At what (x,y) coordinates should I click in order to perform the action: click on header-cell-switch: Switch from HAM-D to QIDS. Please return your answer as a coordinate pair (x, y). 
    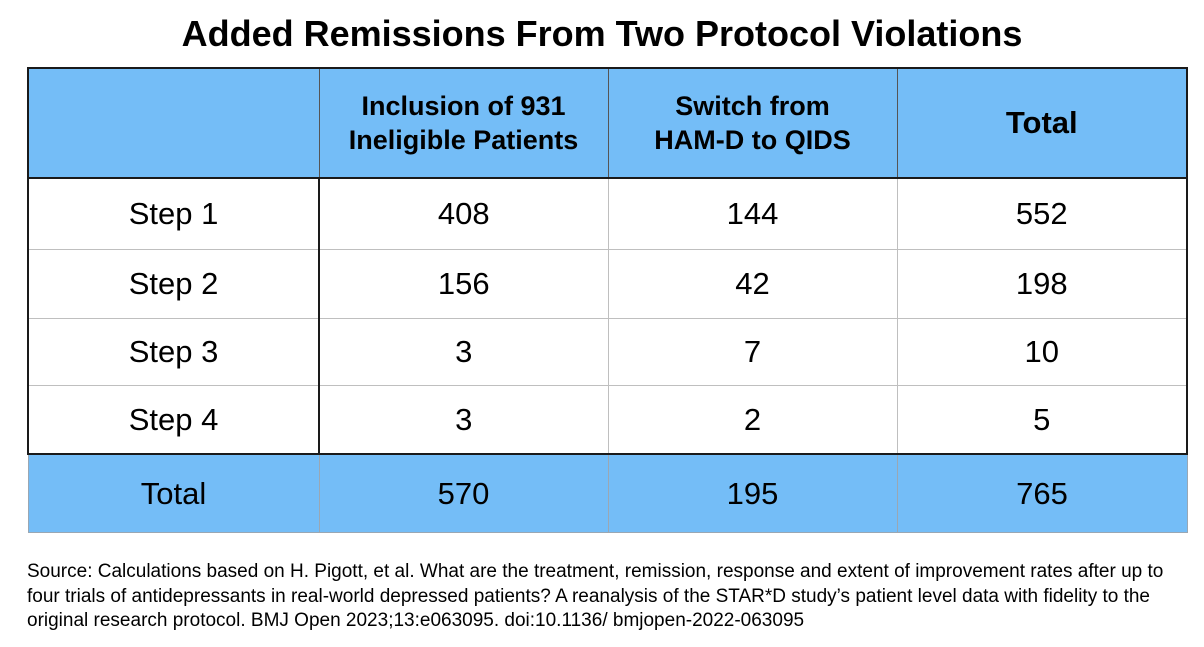
    Looking at the image, I should click on (752, 123).